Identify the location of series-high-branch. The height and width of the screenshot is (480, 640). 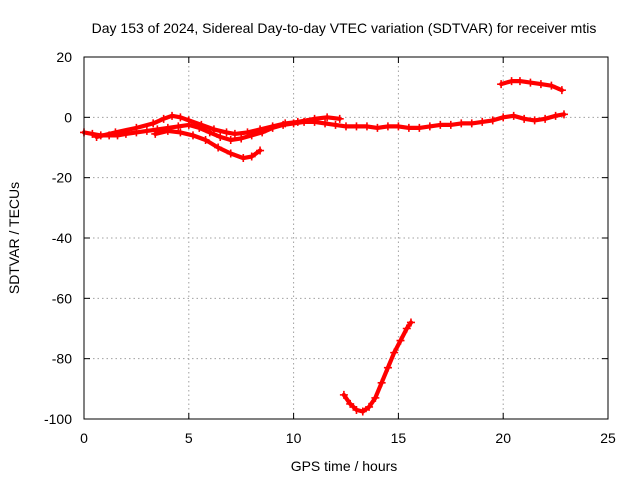
(531, 86).